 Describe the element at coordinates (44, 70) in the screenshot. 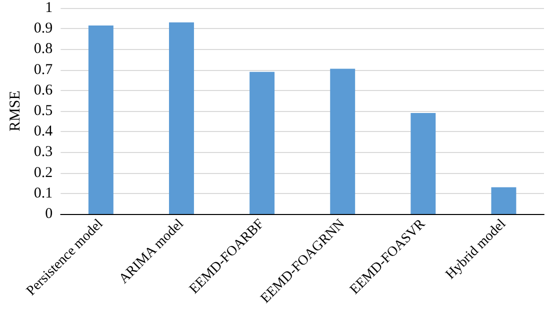

I see `y-tick-label: 0.7` at that location.